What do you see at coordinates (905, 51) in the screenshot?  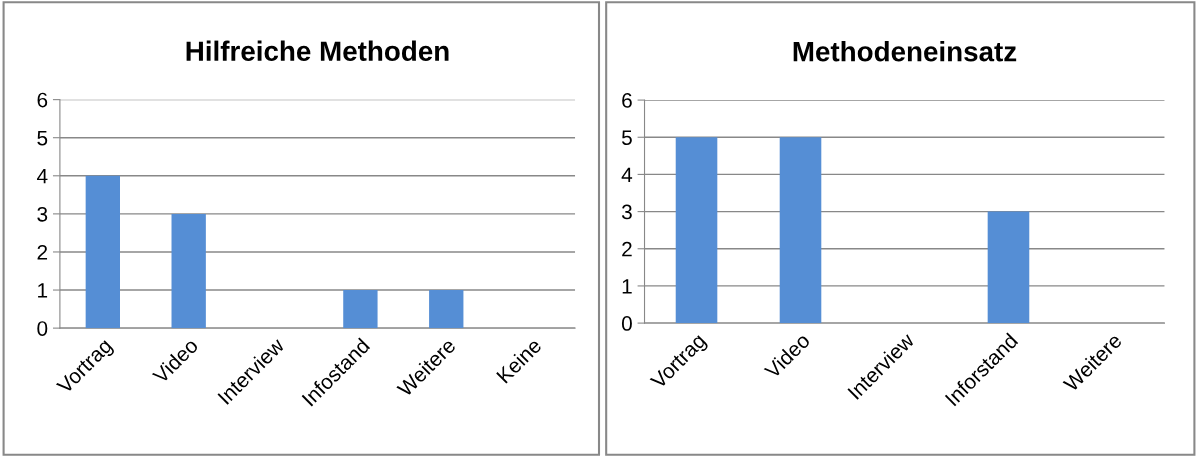 I see `chart-title: Methodeneinsatz` at bounding box center [905, 51].